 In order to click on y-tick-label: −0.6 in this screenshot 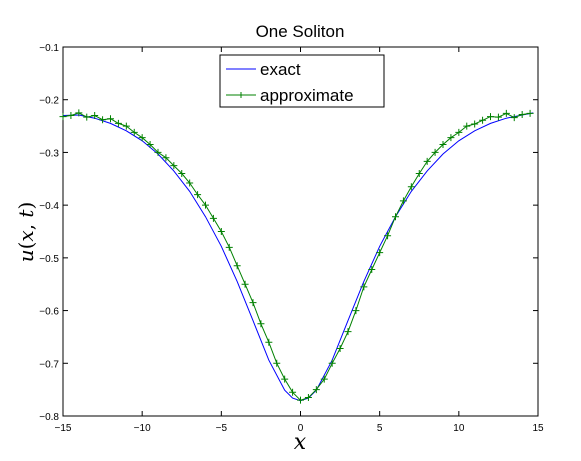, I will do `click(49, 312)`.